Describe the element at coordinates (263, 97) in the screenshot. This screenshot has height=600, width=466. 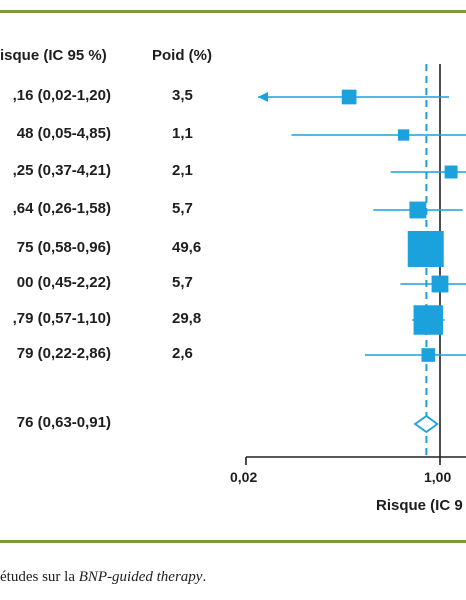
I see `study-1-ci-arrow` at that location.